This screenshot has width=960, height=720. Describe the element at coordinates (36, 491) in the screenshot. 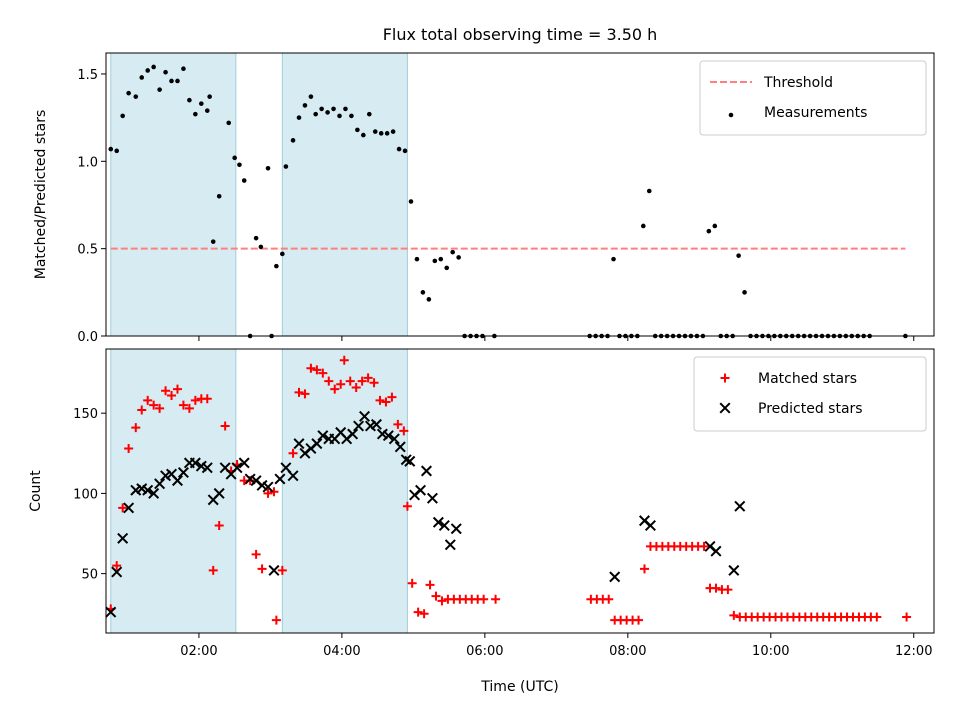

I see `bottom-y-axis-label: Count` at that location.